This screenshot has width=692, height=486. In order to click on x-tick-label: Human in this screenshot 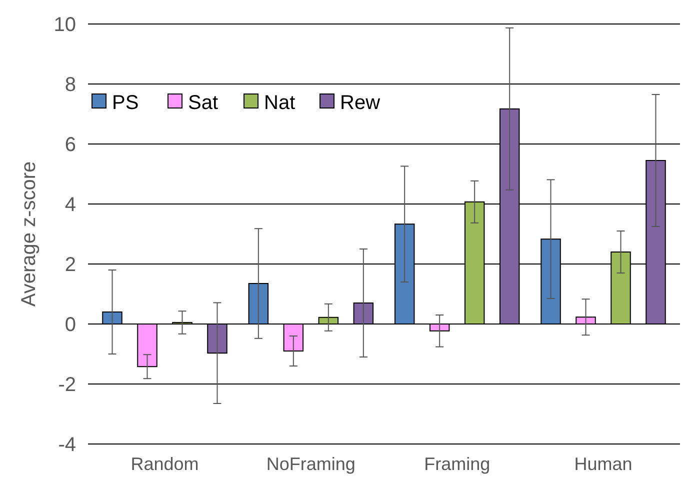, I will do `click(603, 464)`.